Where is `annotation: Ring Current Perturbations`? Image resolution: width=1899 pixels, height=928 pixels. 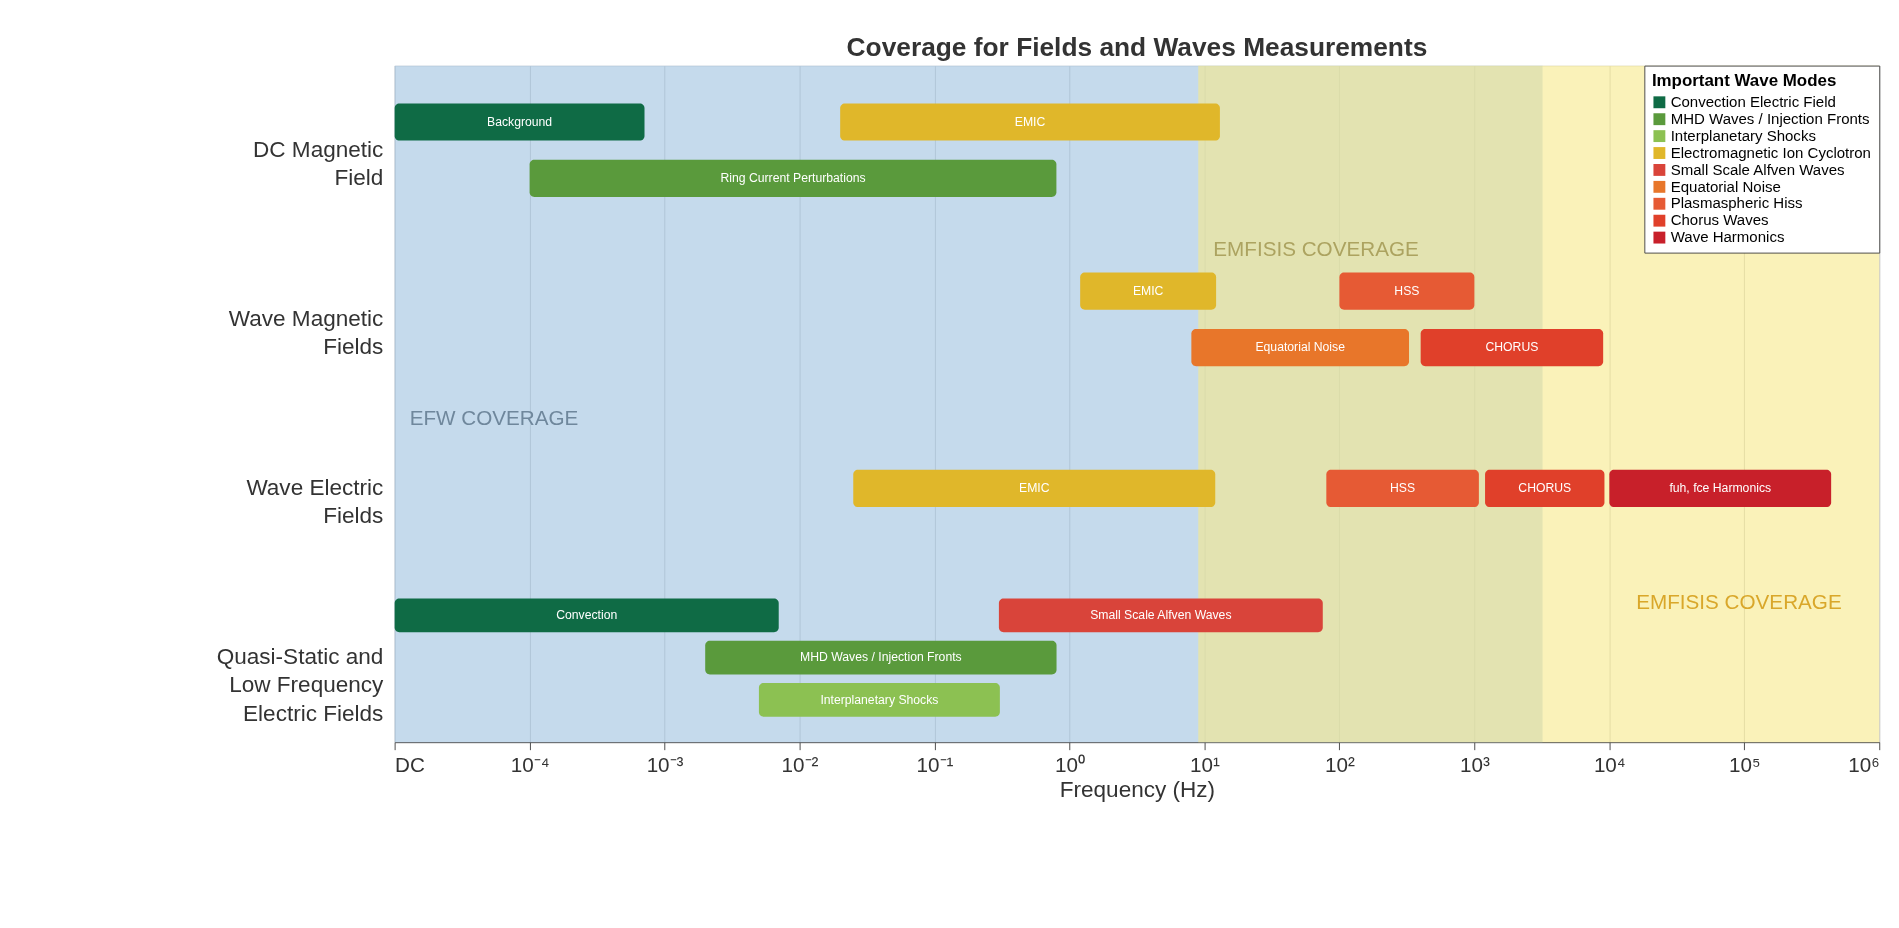
annotation: Ring Current Perturbations is located at coordinates (793, 178).